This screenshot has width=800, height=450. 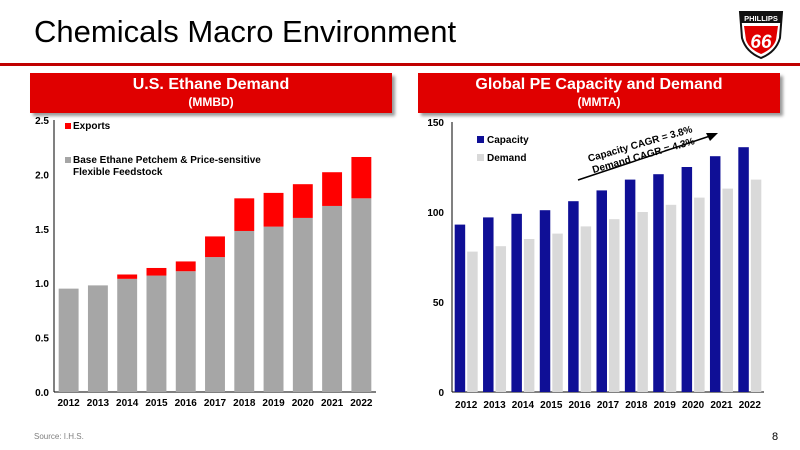 I want to click on pe-panel-header: Global PE Capacity and Demand (MMTA), so click(x=599, y=93).